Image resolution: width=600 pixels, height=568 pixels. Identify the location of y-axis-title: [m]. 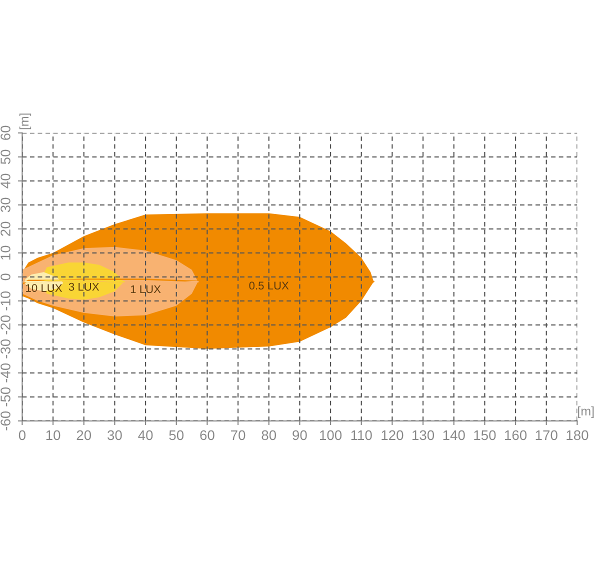
(25, 122).